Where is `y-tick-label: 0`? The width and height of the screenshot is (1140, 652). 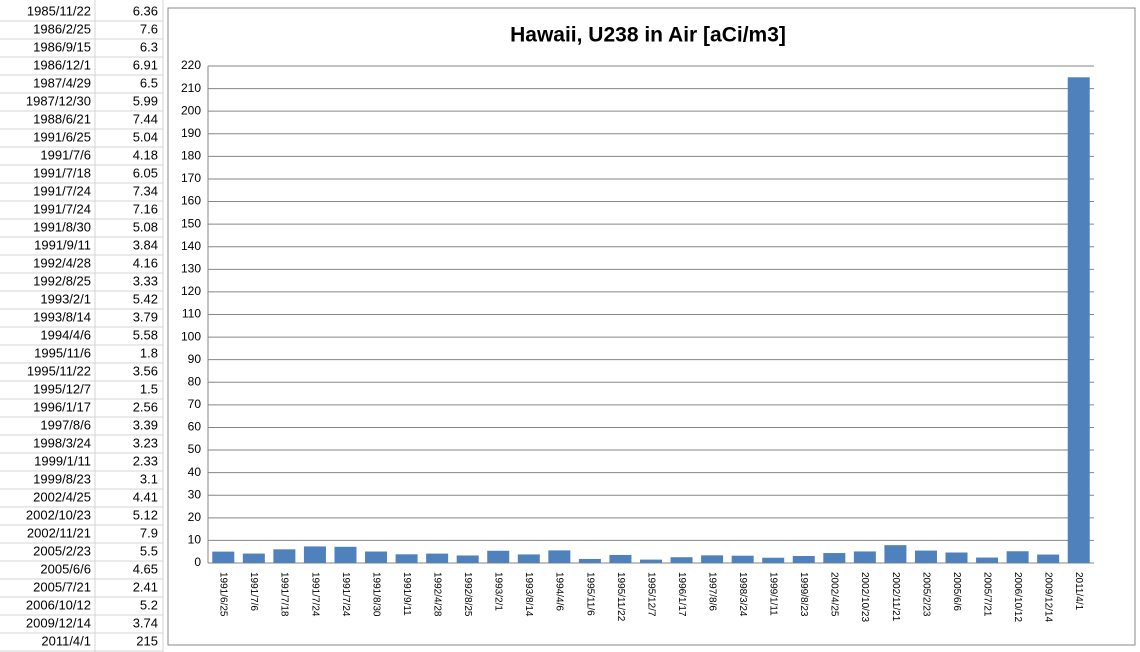
y-tick-label: 0 is located at coordinates (197, 562).